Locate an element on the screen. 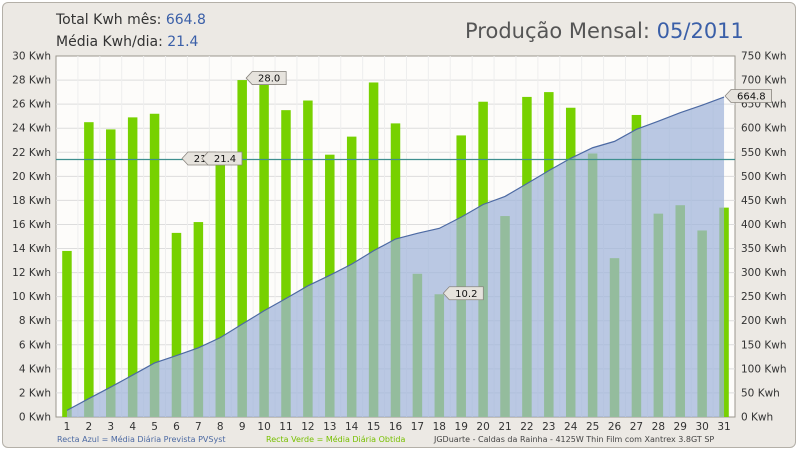 The image size is (800, 452). avg-kwh-label: Média Kwh/dia: is located at coordinates (109, 42).